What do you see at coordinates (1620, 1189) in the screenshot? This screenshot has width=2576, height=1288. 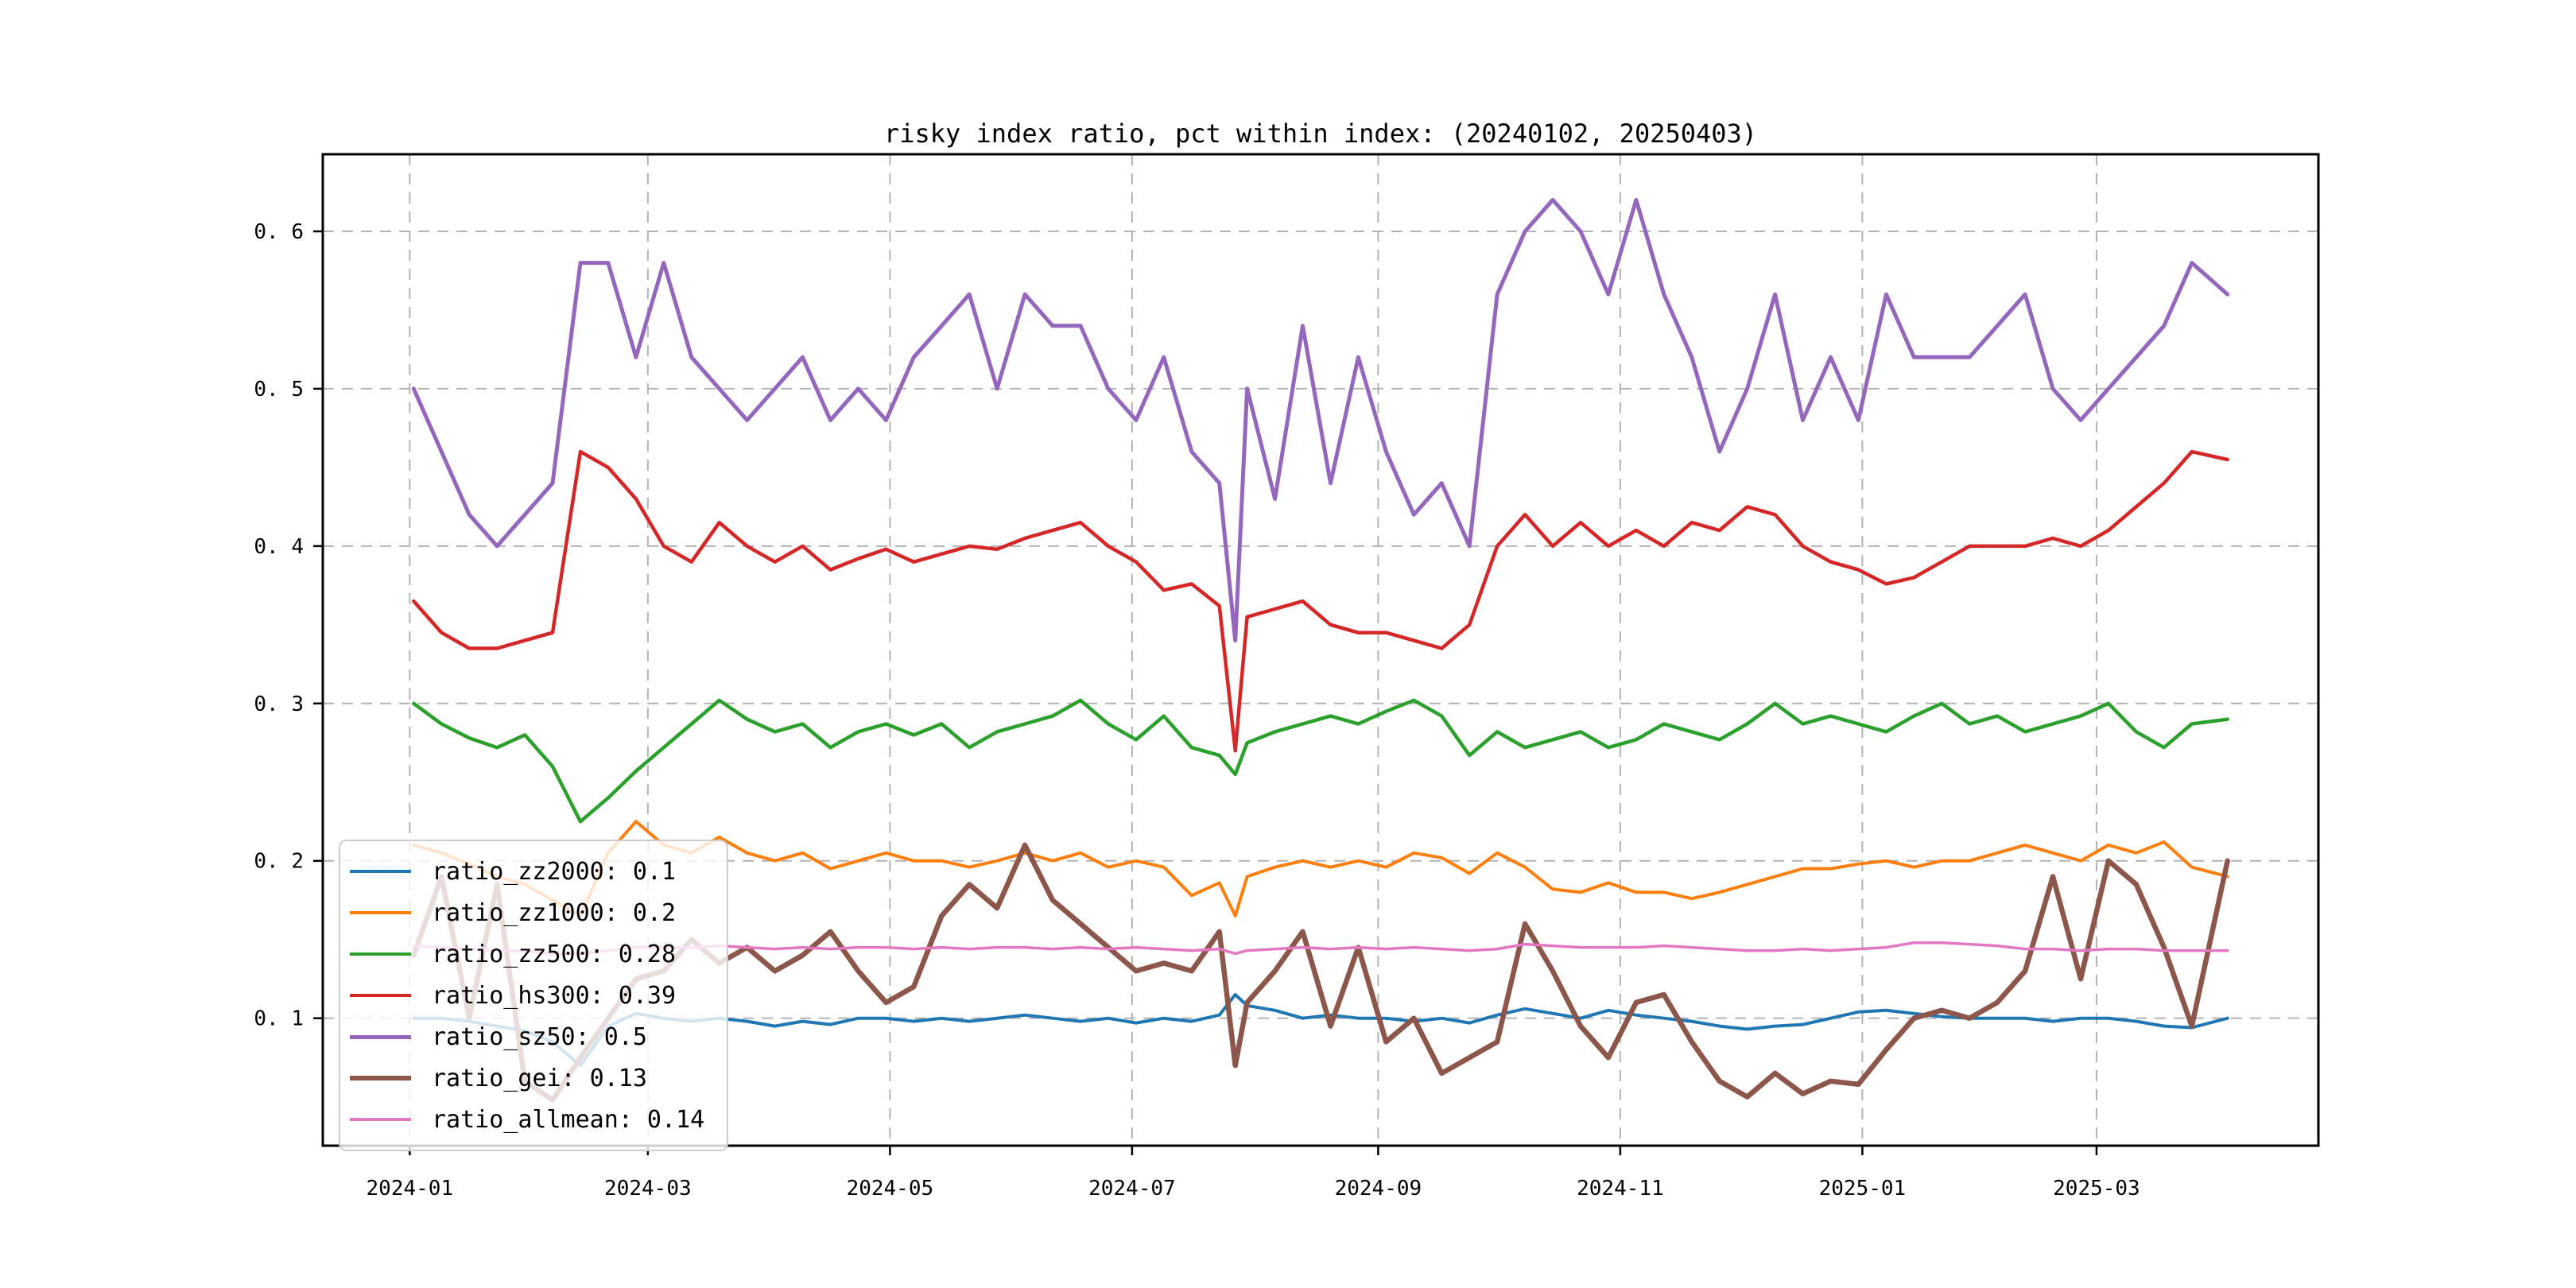 I see `x-tick-label: 2024-11` at bounding box center [1620, 1189].